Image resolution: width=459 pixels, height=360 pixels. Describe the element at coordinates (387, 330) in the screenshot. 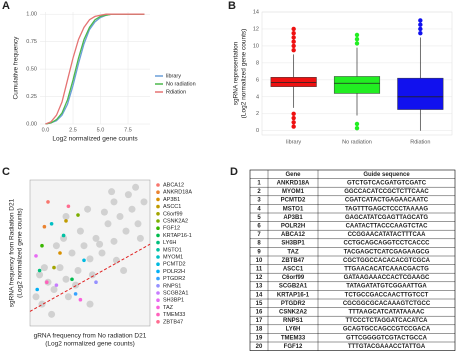

I see `table-cell: GCAGTGCCAGCCGTCCGACA` at that location.